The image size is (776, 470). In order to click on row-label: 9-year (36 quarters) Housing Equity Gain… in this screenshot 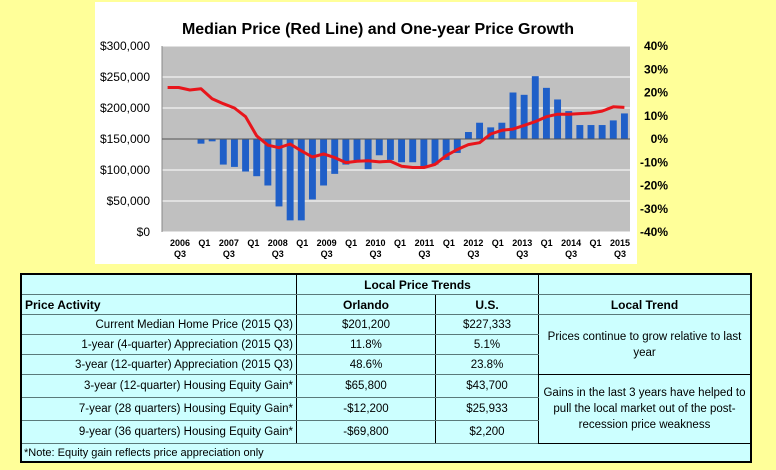, I will do `click(159, 432)`.